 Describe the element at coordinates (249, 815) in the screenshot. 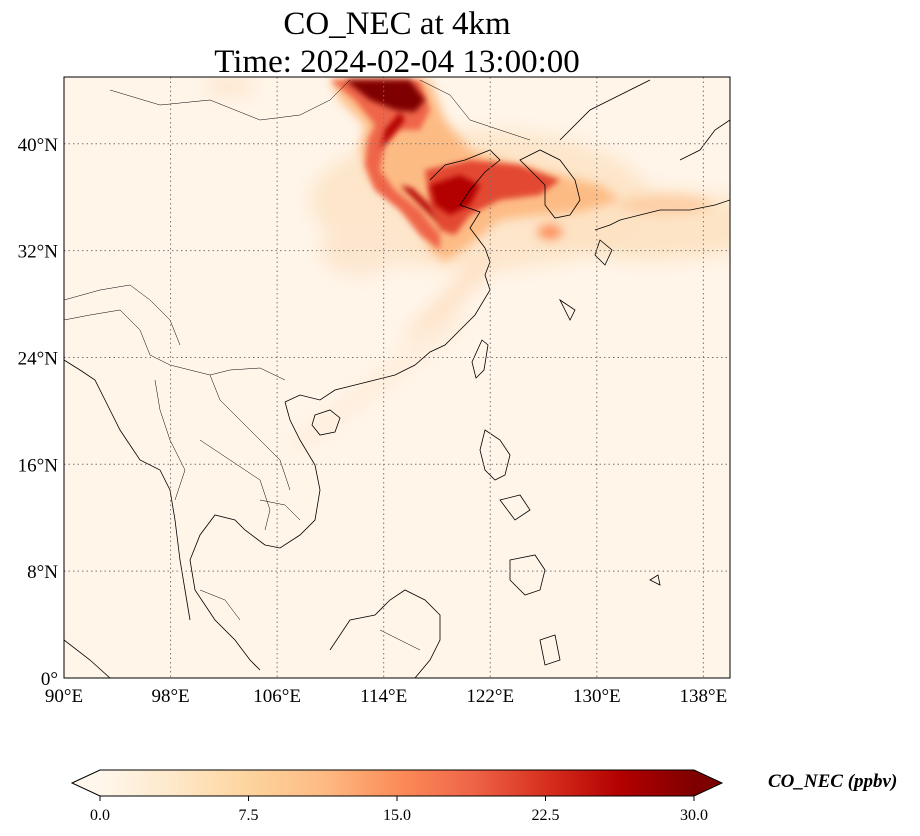

I see `colorbar-tick-label: 7.5` at that location.